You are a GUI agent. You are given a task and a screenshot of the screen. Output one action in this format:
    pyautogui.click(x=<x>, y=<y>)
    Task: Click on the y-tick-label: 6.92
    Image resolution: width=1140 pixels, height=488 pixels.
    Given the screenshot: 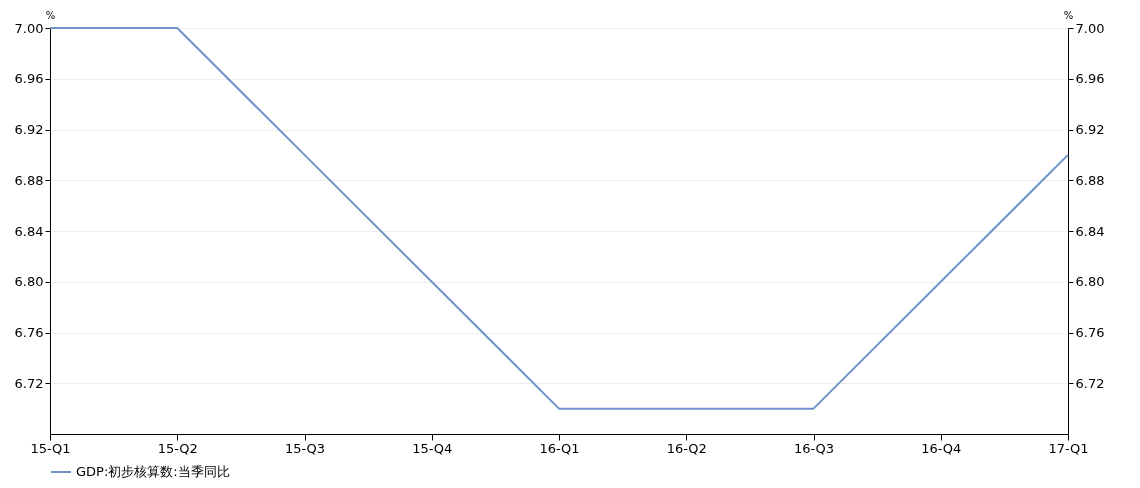 What is the action you would take?
    pyautogui.click(x=29, y=129)
    